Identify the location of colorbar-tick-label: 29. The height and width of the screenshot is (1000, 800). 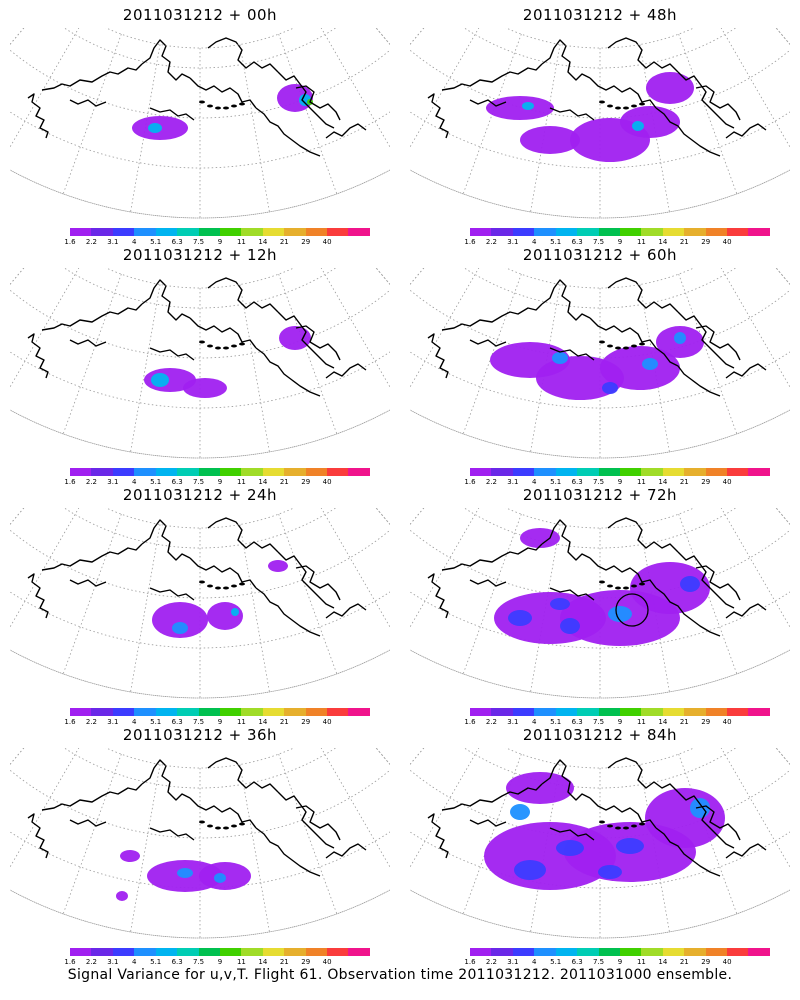
(306, 482).